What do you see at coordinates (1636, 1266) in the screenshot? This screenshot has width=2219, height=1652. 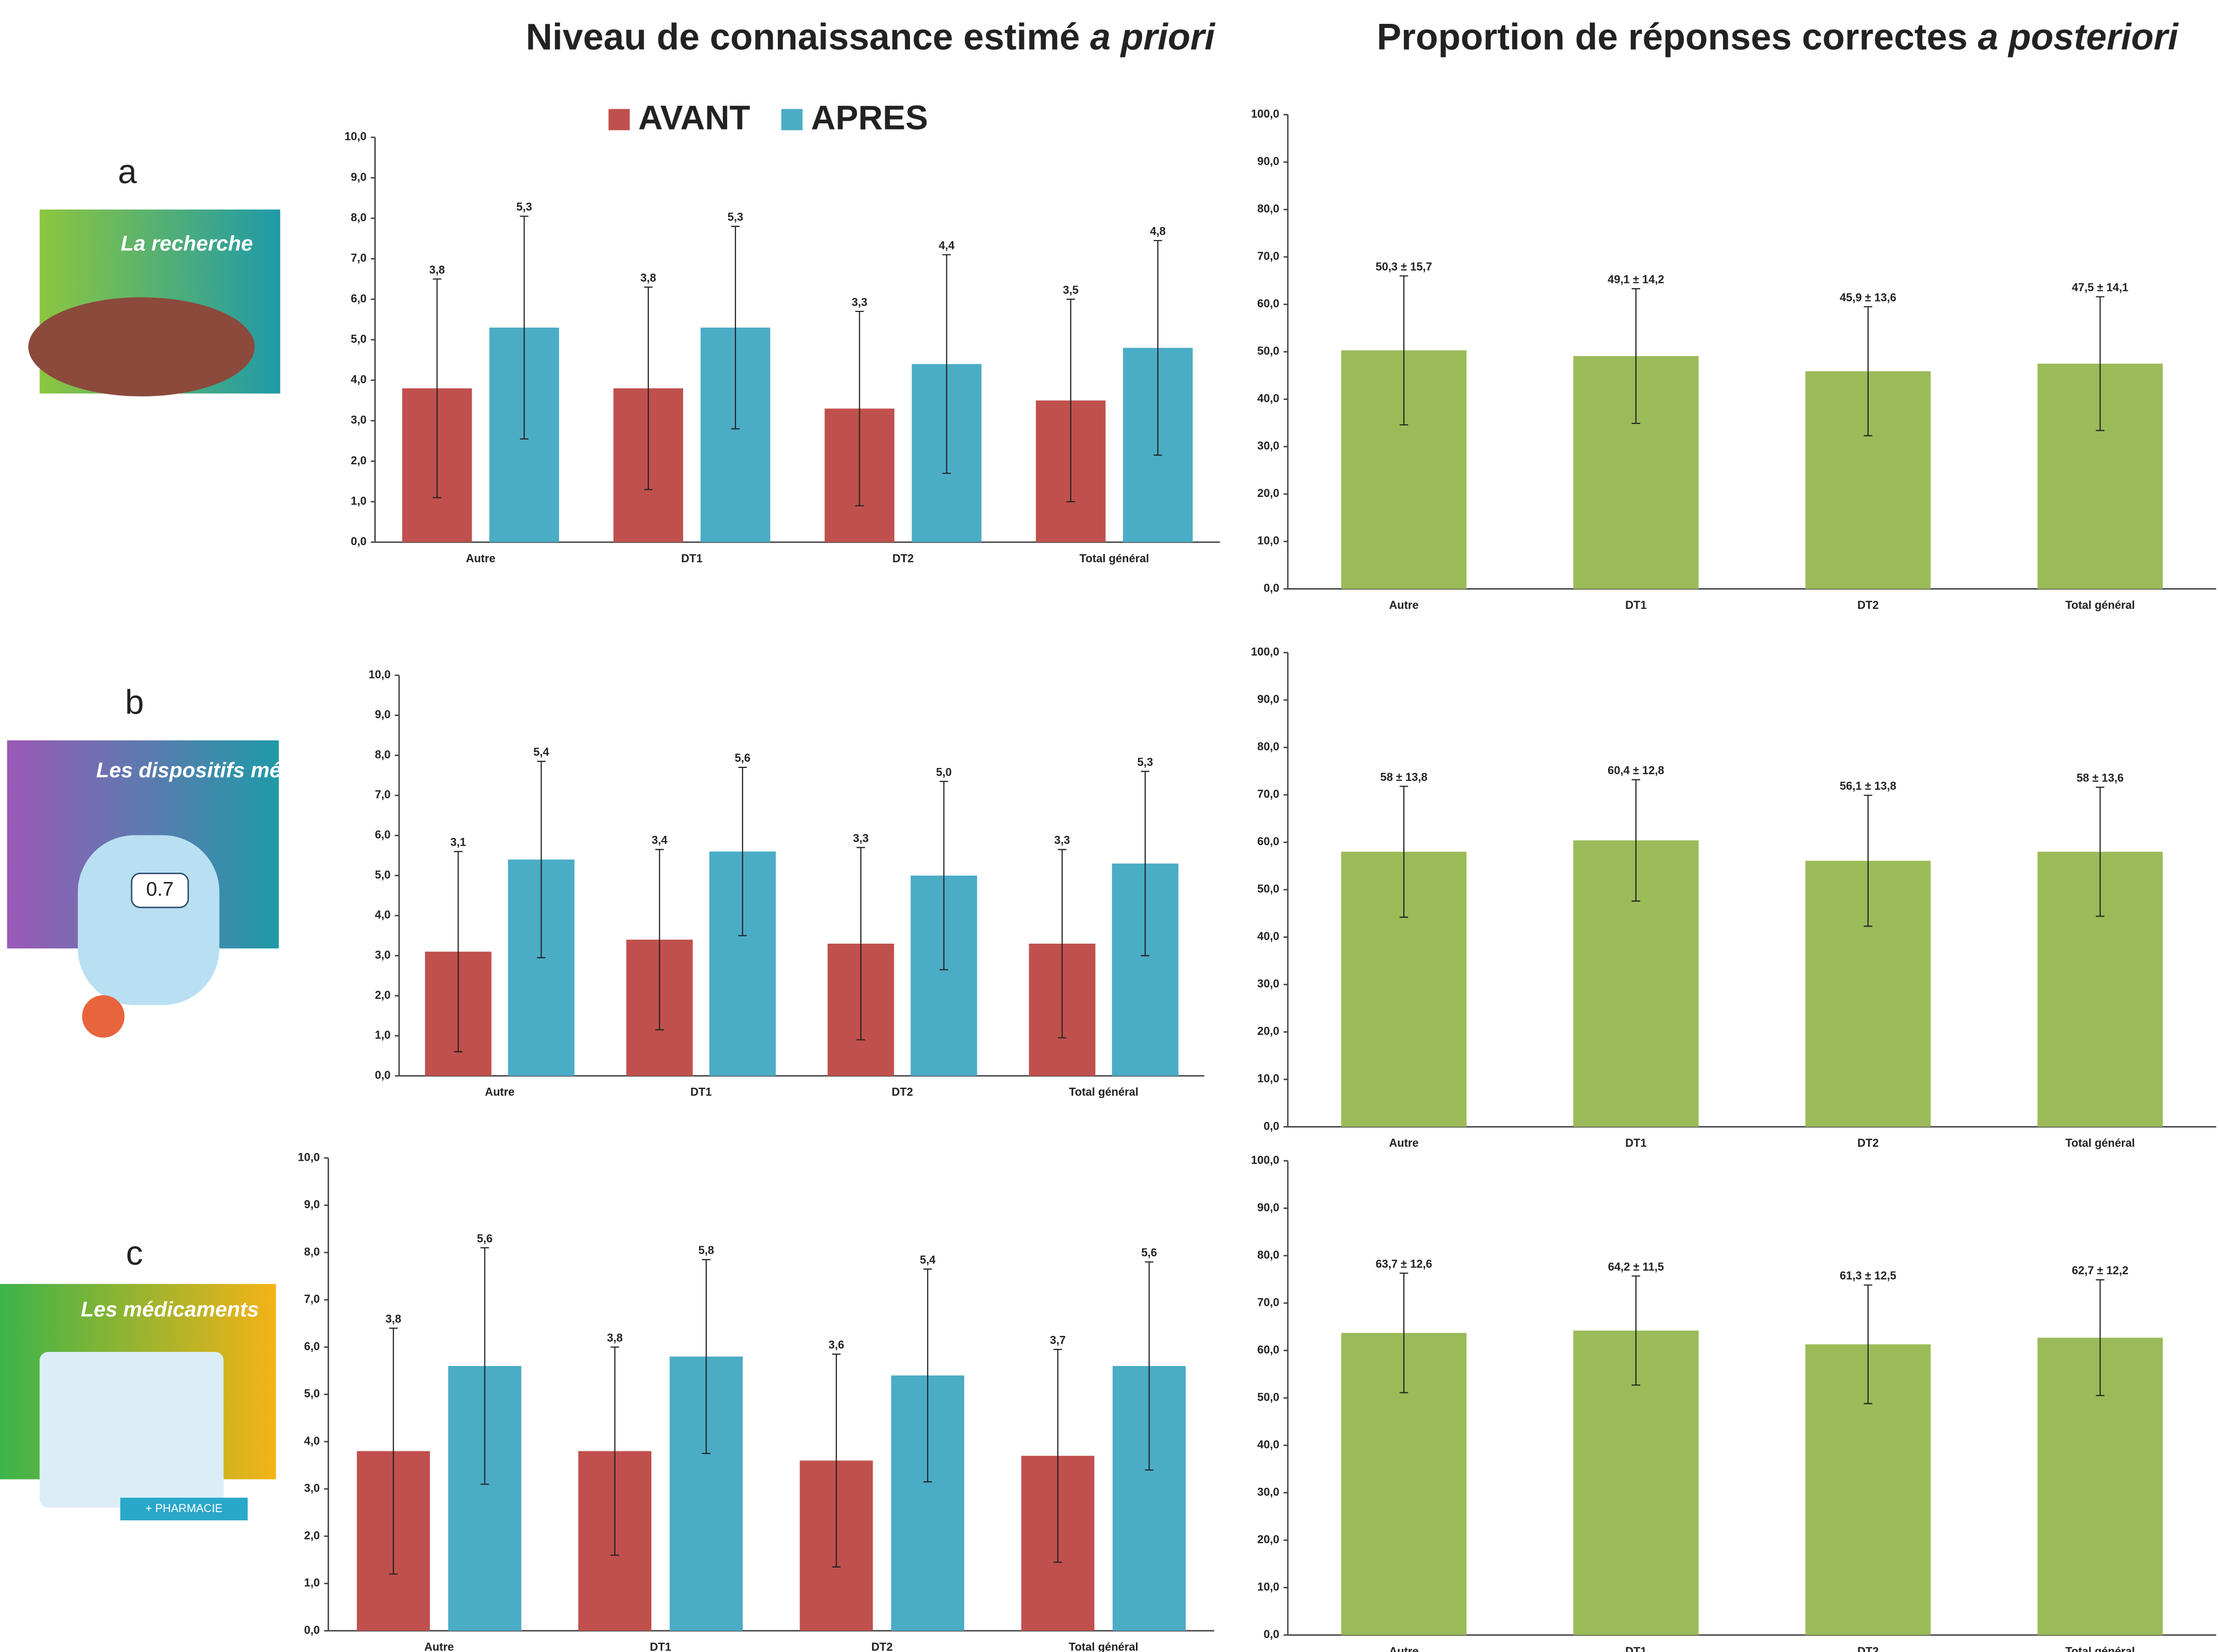 I see `data-label: 64,2 ± 11,5` at bounding box center [1636, 1266].